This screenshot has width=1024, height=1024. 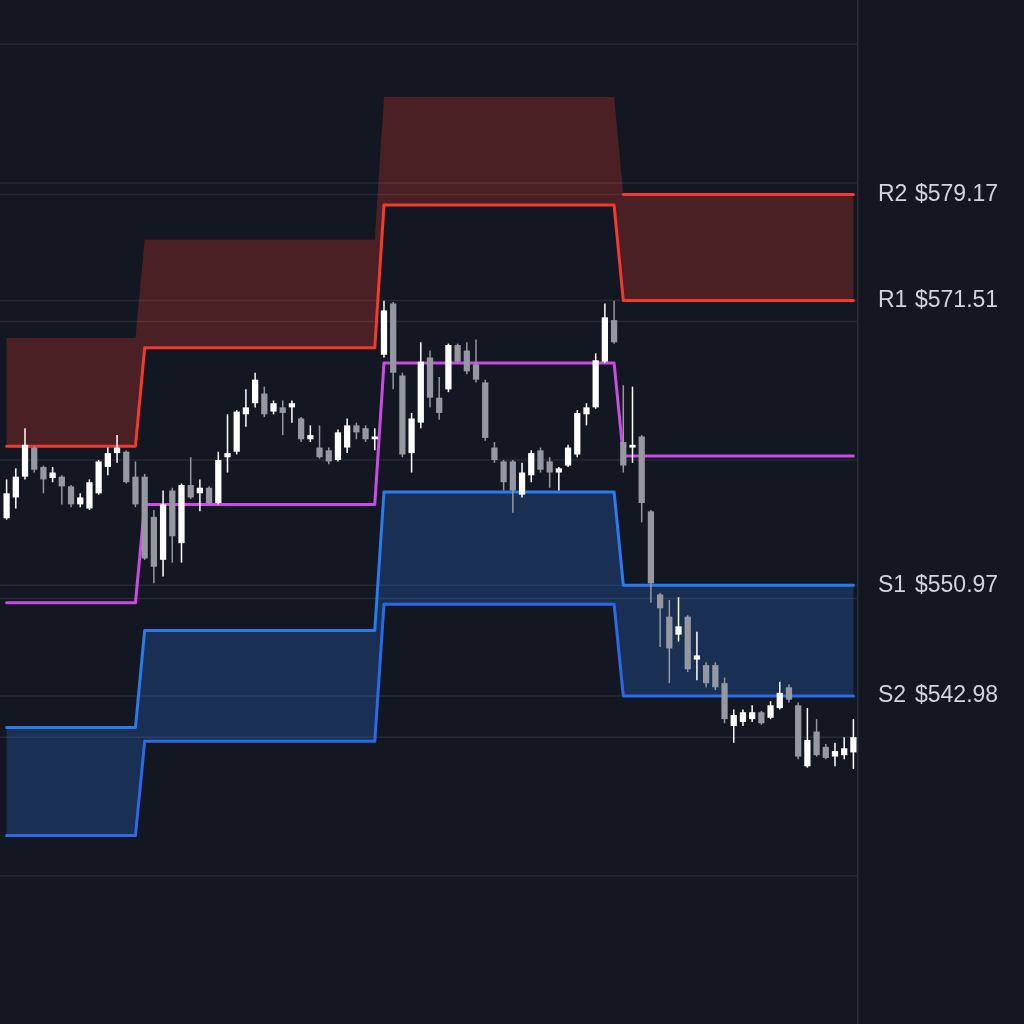 I want to click on y-tick-label: $542.98, so click(x=957, y=694).